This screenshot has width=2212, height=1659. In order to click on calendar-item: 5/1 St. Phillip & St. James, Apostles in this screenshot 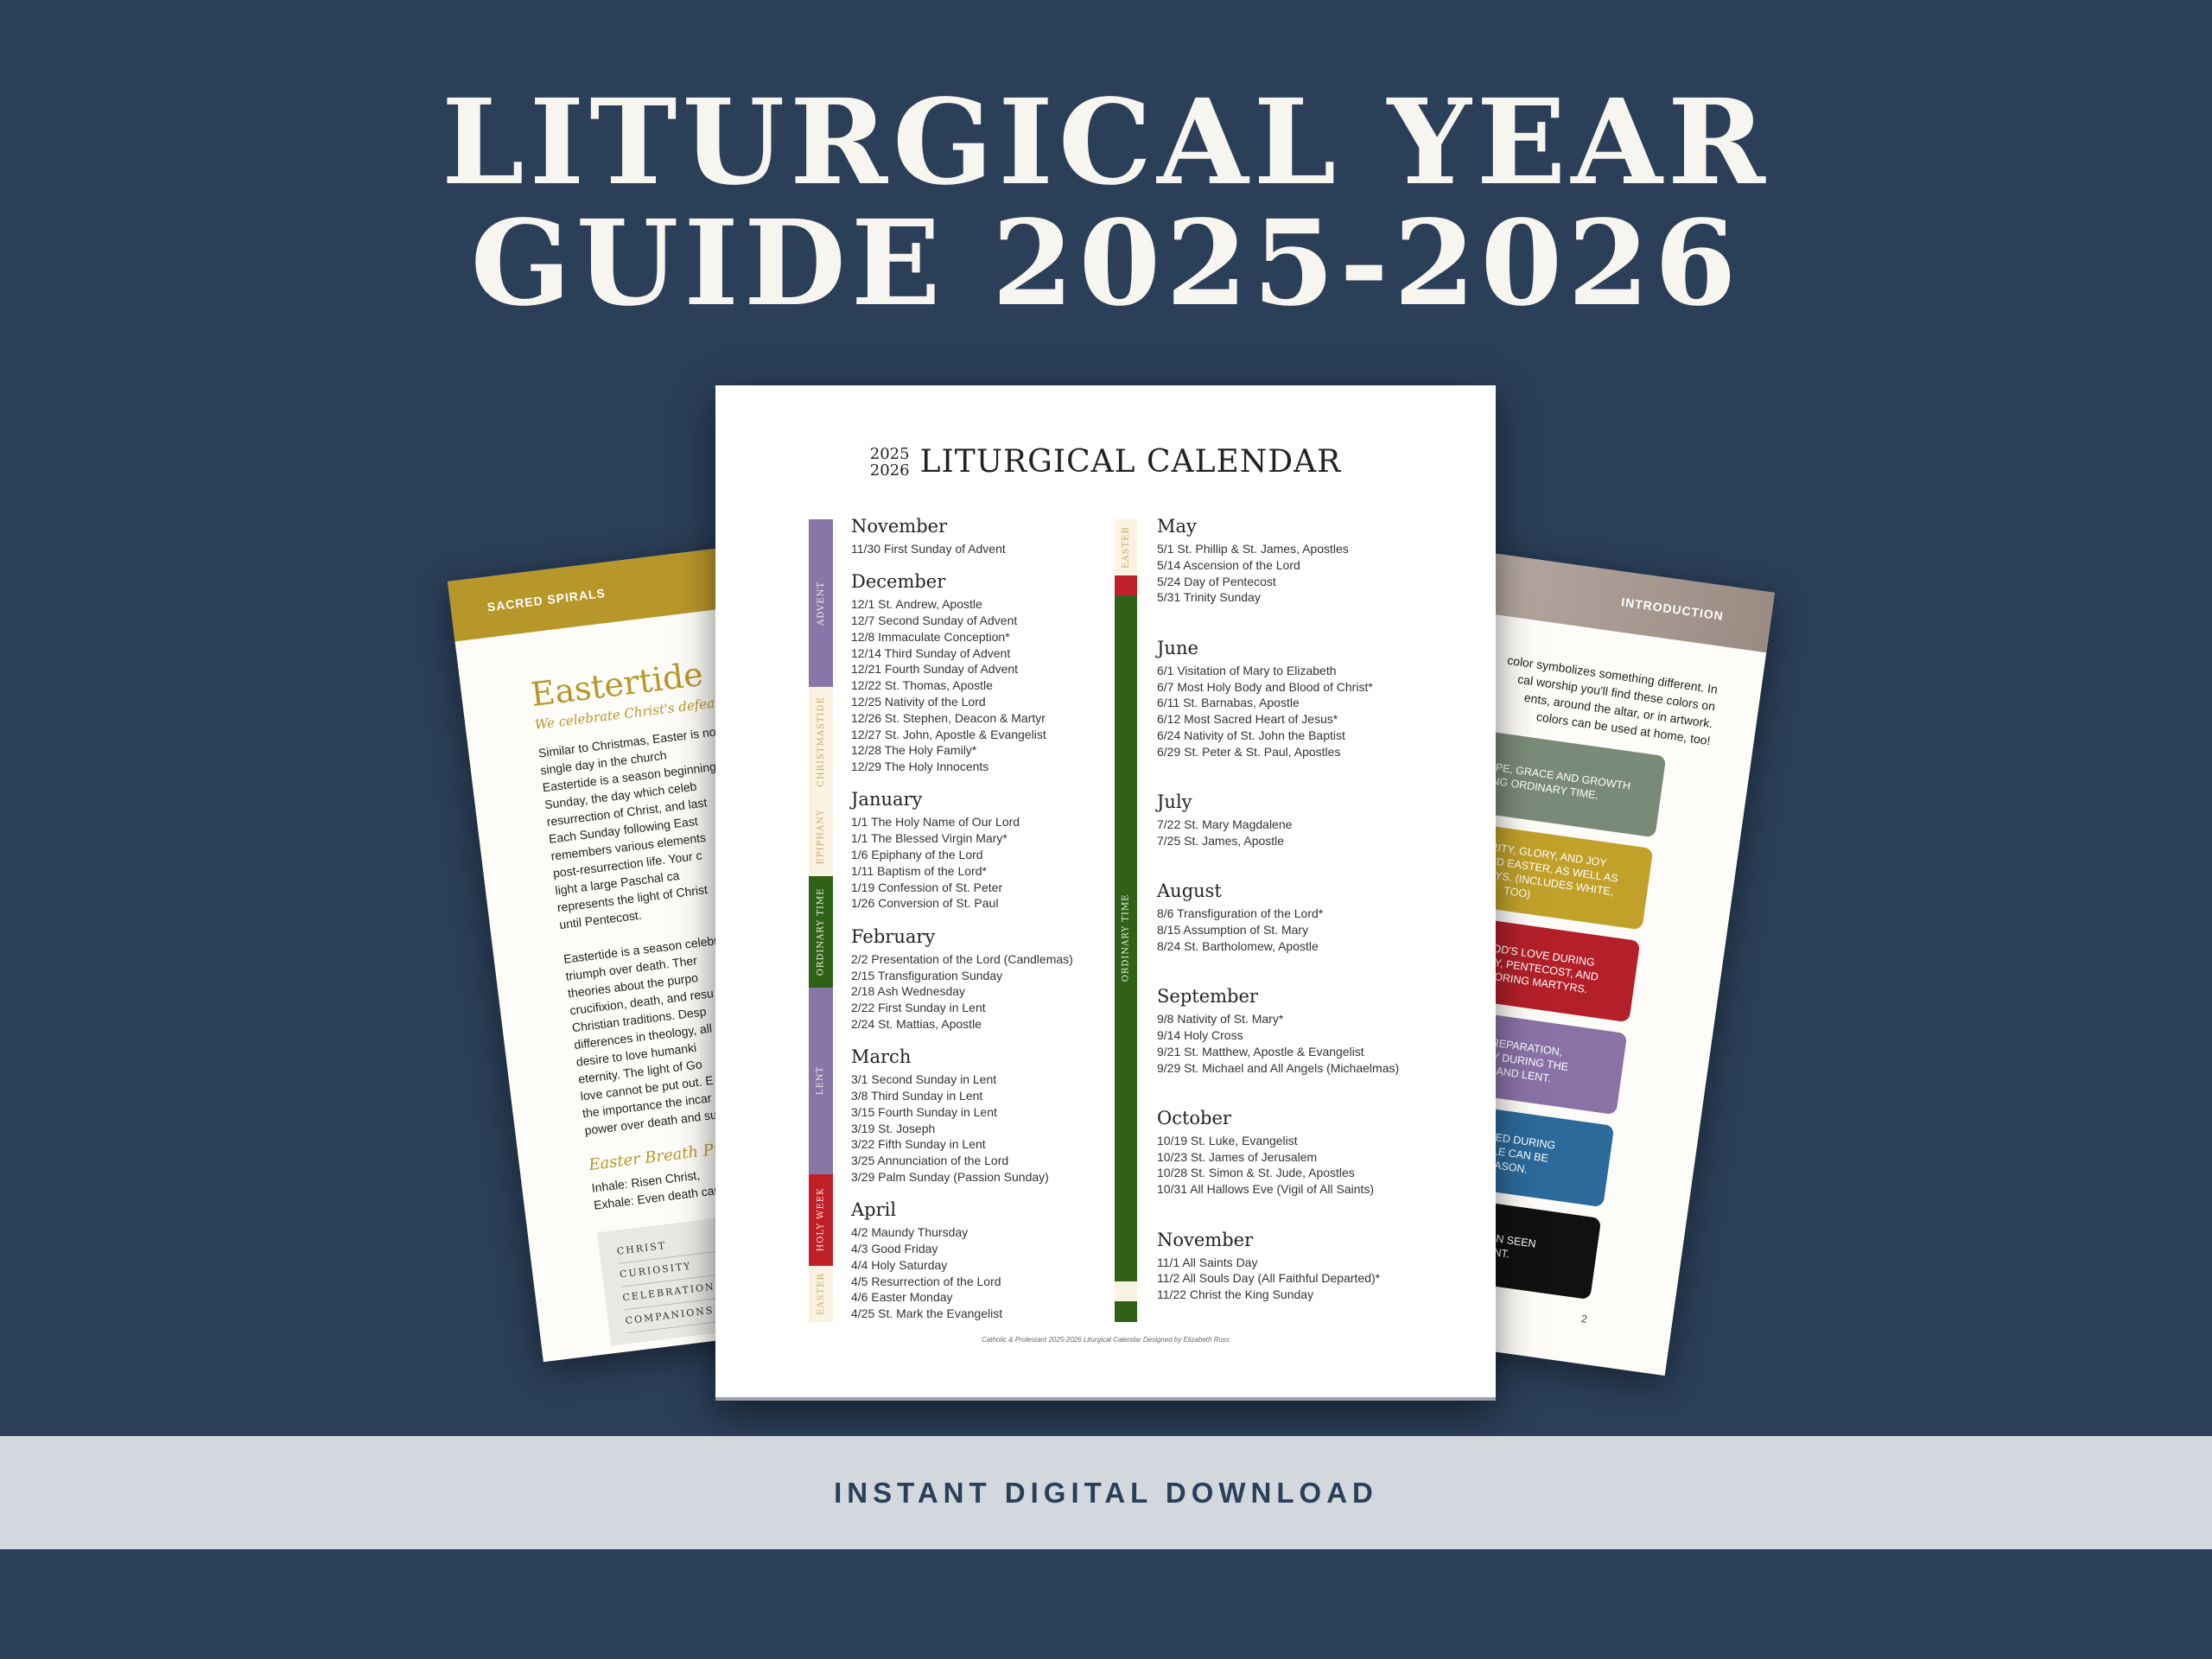, I will do `click(1253, 549)`.